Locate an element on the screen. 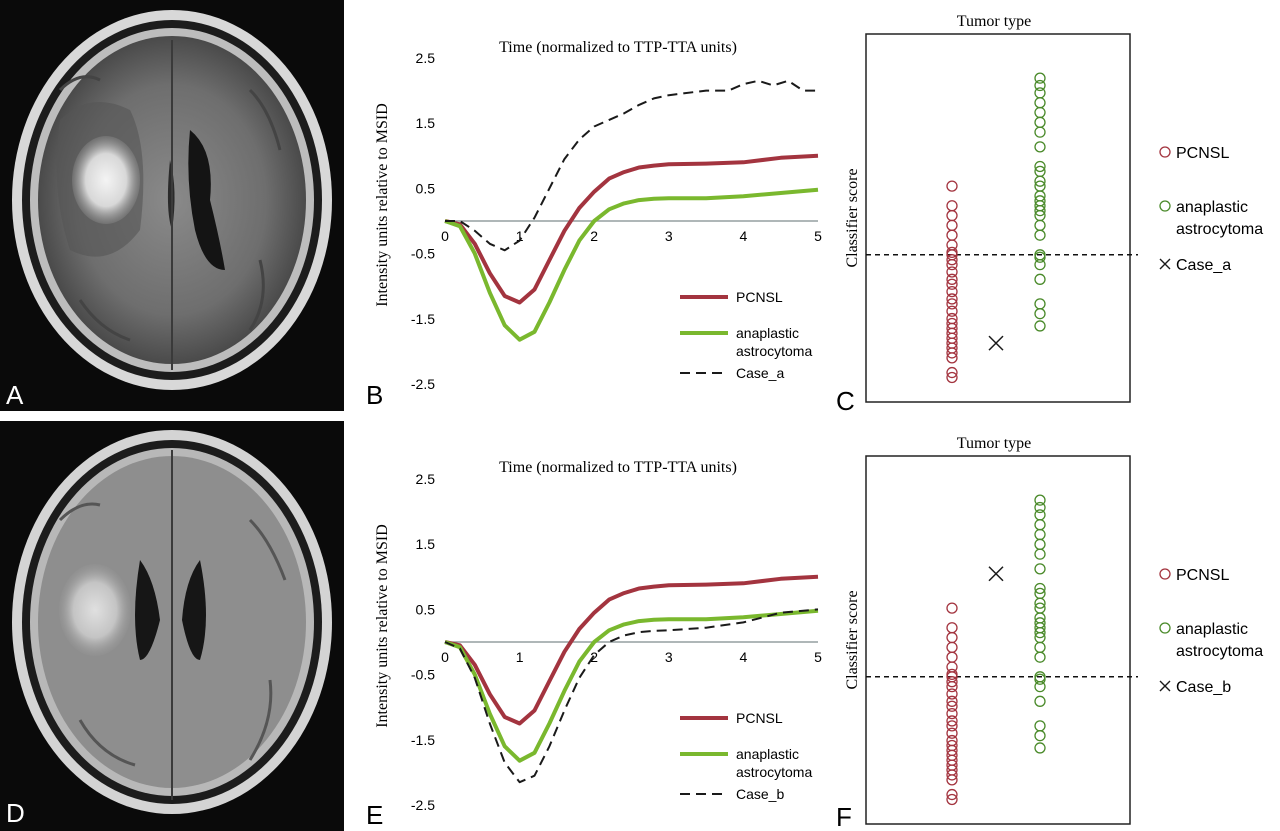 The width and height of the screenshot is (1280, 831). x-tick-label: 0 is located at coordinates (445, 657).